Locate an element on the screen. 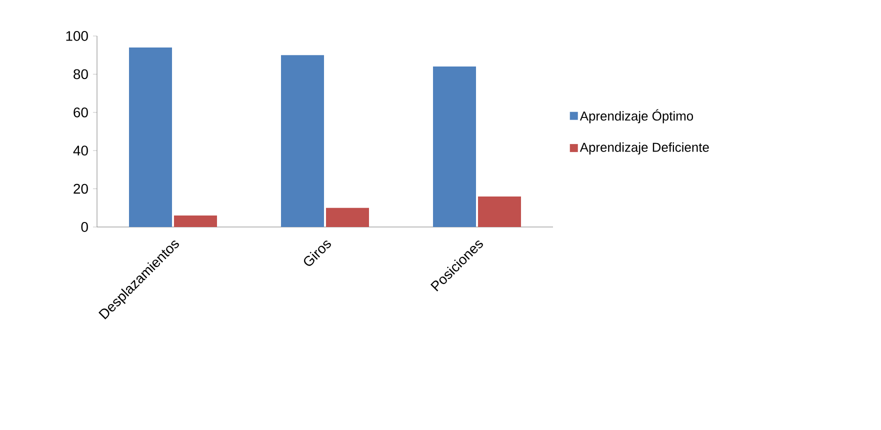 This screenshot has height=430, width=881. legend-label: Aprendizaje Óptimo is located at coordinates (637, 116).